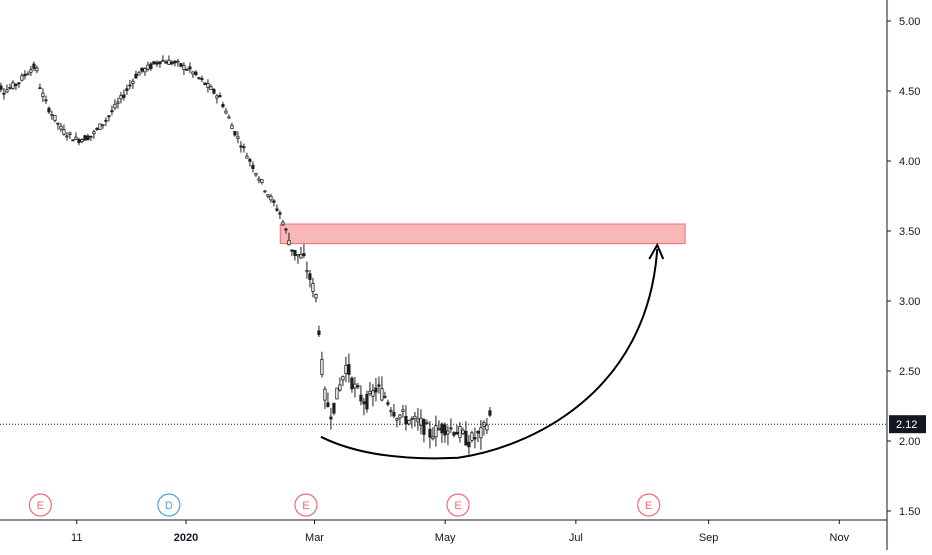 The width and height of the screenshot is (932, 555). I want to click on dividend-circle, so click(169, 505).